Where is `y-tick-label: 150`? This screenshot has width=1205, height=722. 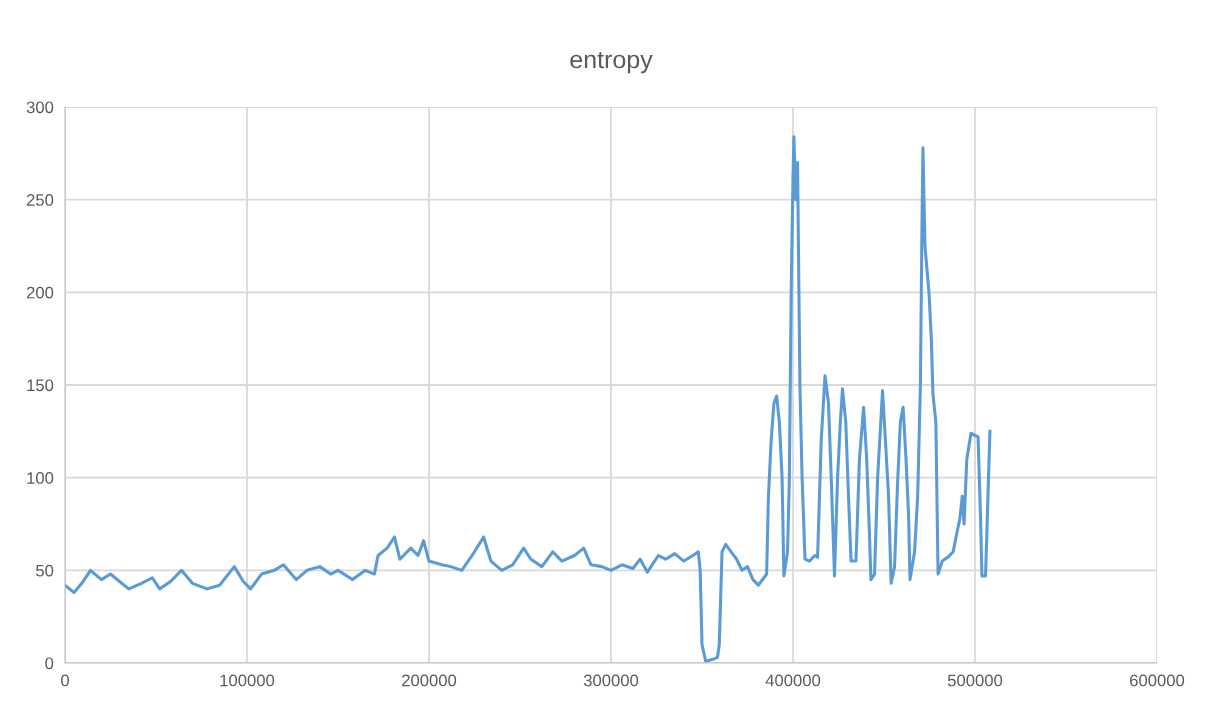
y-tick-label: 150 is located at coordinates (40, 385).